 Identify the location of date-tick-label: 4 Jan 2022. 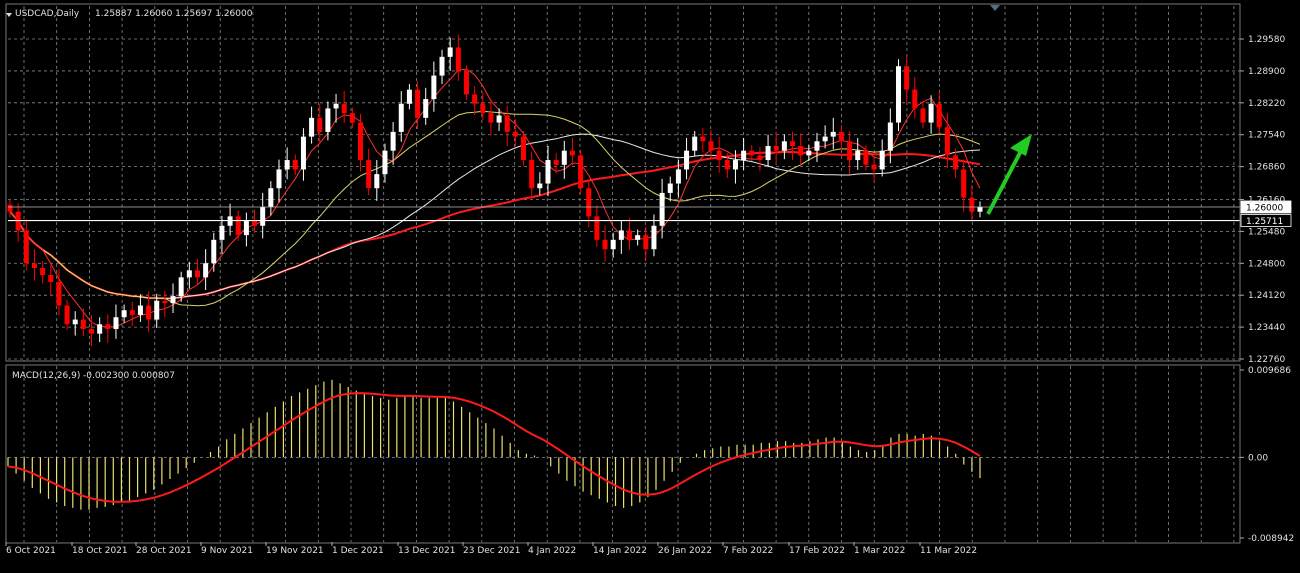
(552, 551).